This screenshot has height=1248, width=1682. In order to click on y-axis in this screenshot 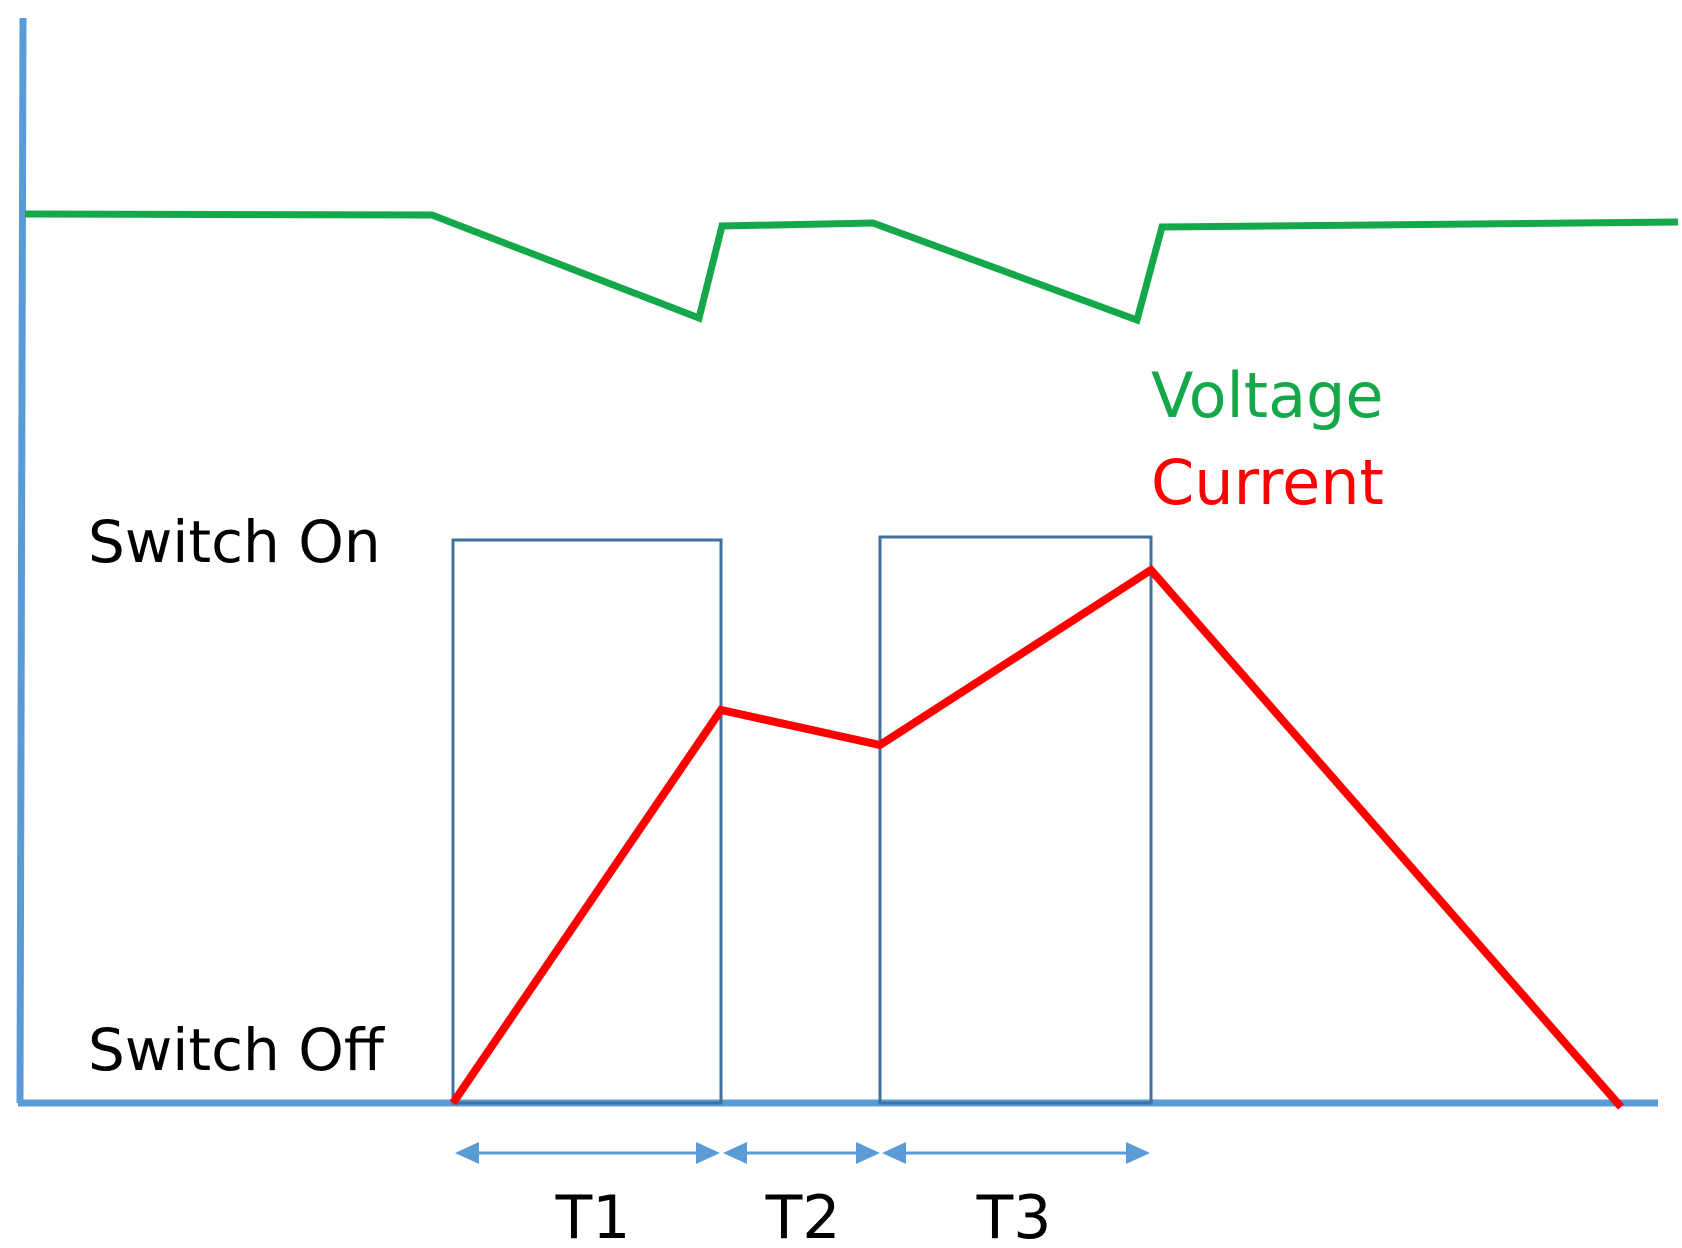, I will do `click(21, 560)`.